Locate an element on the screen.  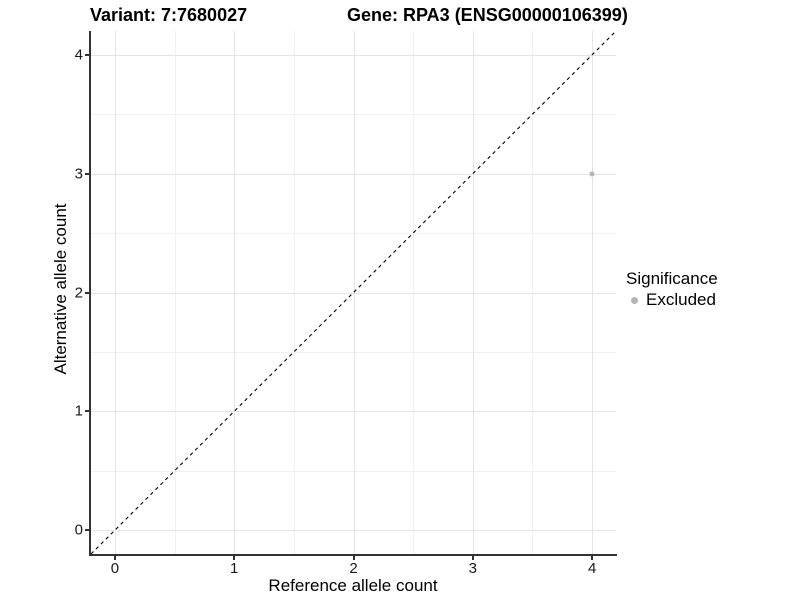
plot-title-variant: Variant: 7:7680027 is located at coordinates (169, 15).